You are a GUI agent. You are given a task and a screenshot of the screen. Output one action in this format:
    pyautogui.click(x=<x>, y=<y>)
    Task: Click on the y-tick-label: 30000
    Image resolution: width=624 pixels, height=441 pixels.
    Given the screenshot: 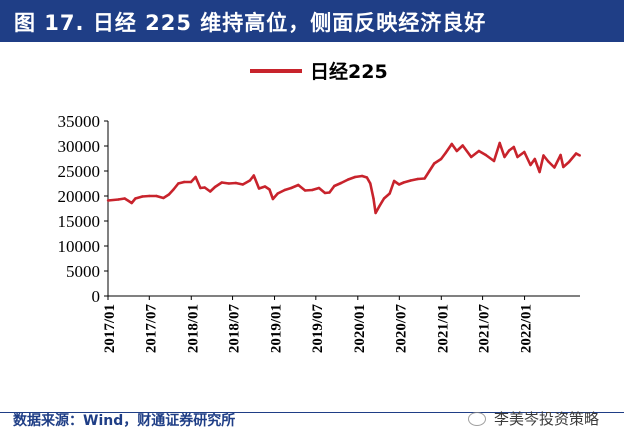 What is the action you would take?
    pyautogui.click(x=79, y=146)
    